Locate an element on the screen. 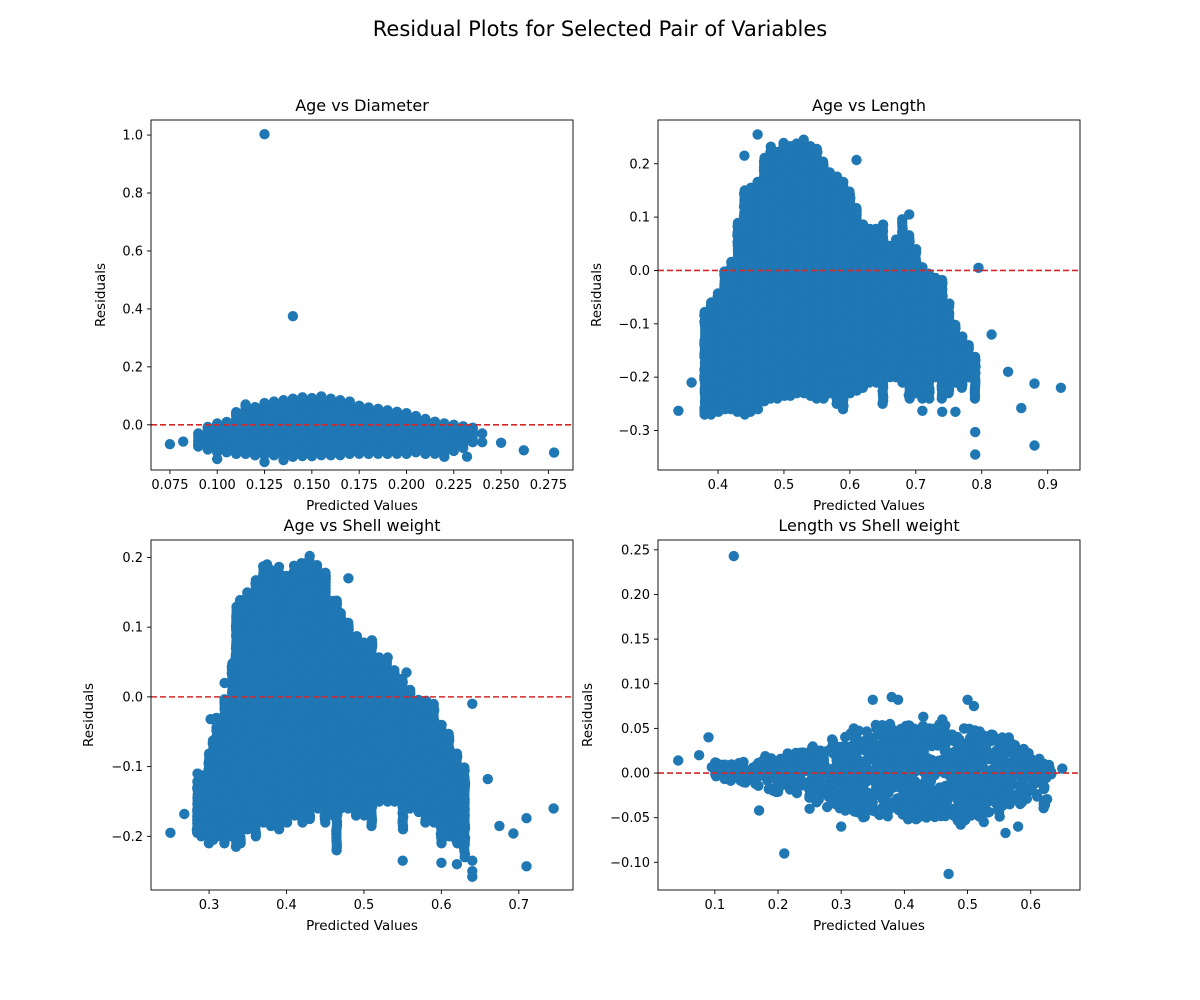  y-tick-label: −0.3 is located at coordinates (634, 431).